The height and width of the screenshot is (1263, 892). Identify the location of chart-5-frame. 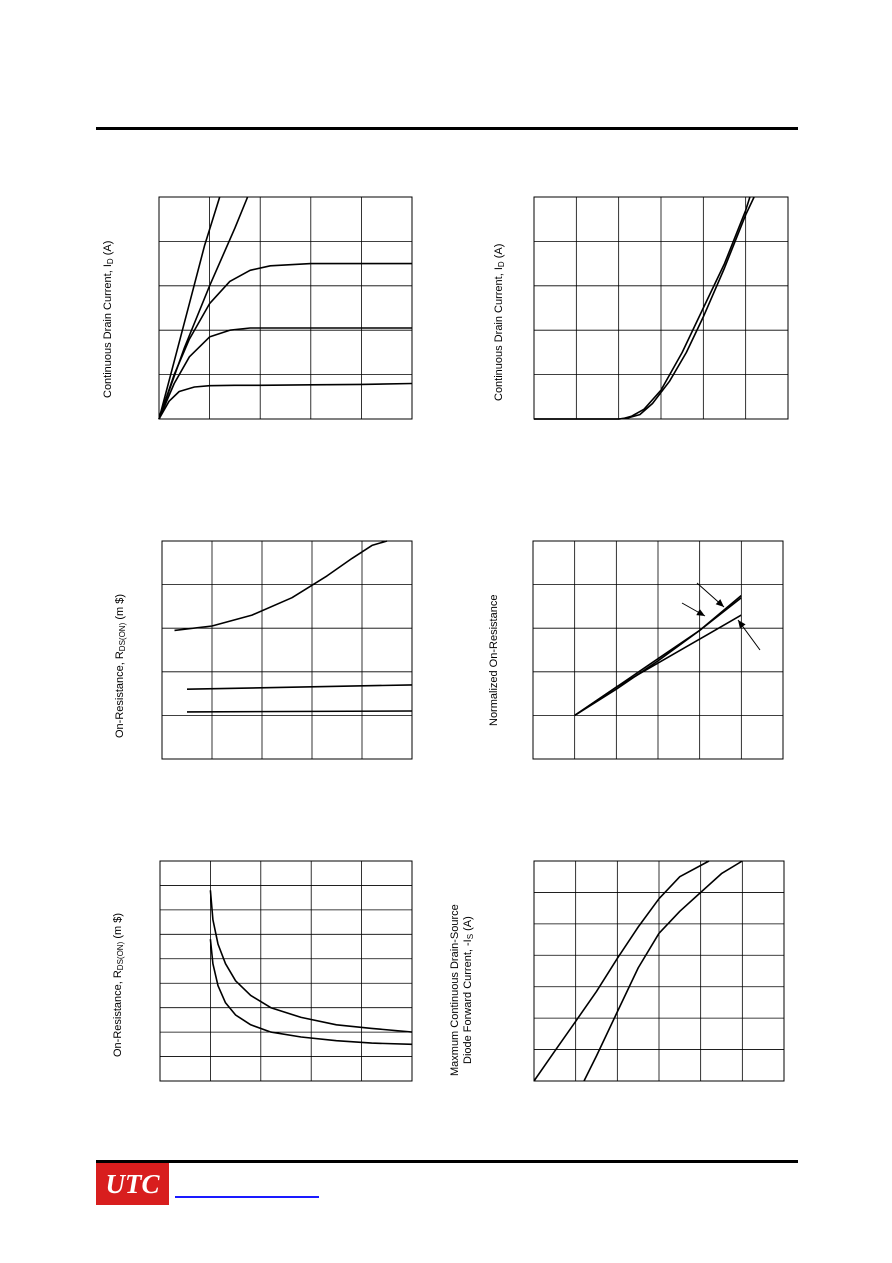
(286, 971).